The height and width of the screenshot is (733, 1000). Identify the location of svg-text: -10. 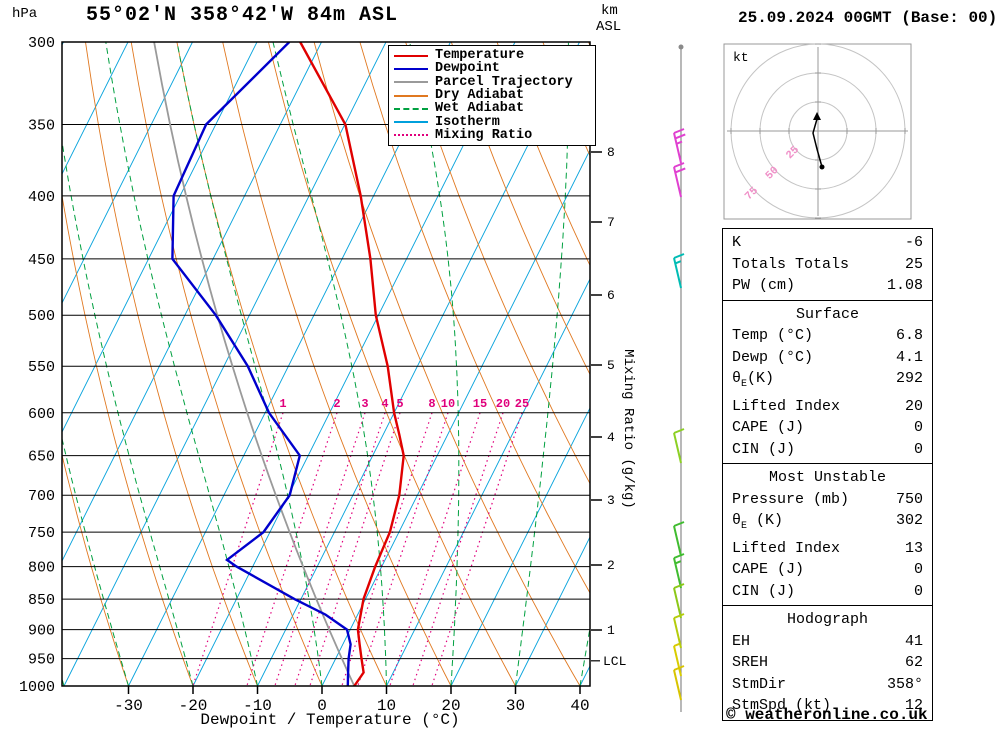
(257, 706).